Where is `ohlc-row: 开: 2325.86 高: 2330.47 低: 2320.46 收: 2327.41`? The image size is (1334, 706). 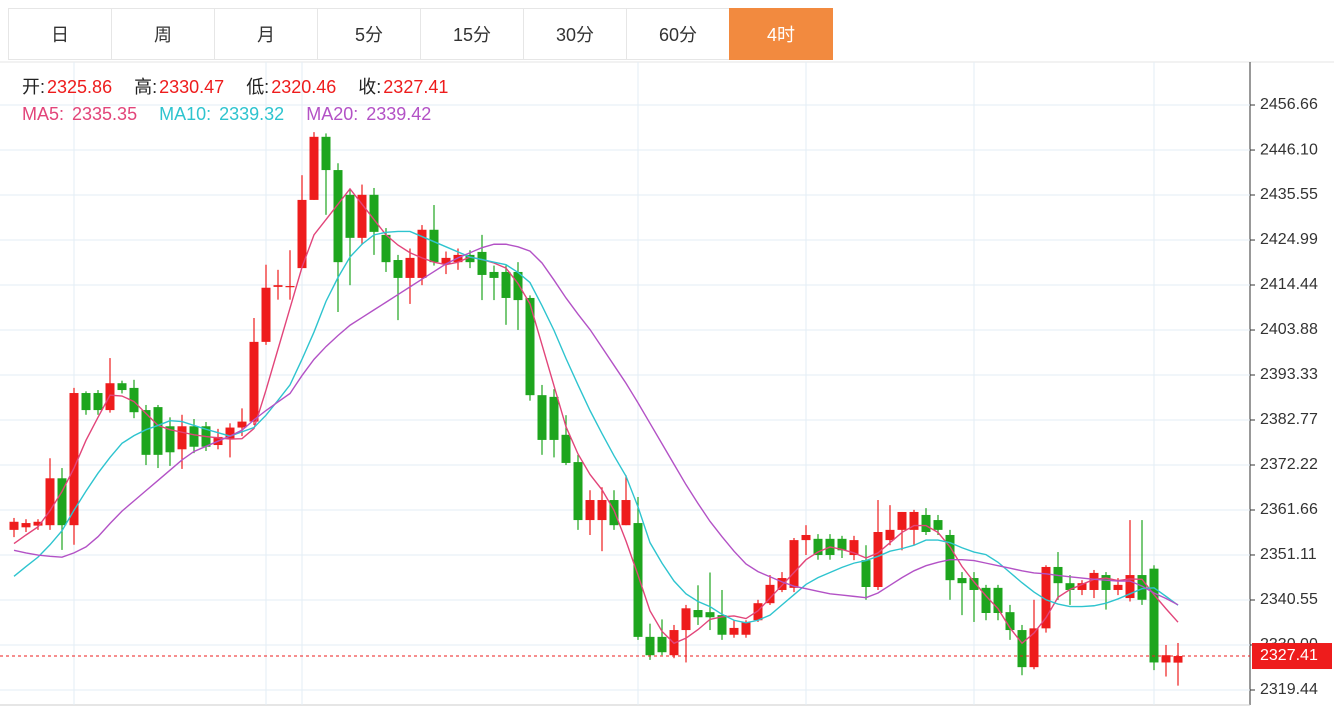 ohlc-row: 开: 2325.86 高: 2330.47 低: 2320.46 收: 2327.41 is located at coordinates (246, 87).